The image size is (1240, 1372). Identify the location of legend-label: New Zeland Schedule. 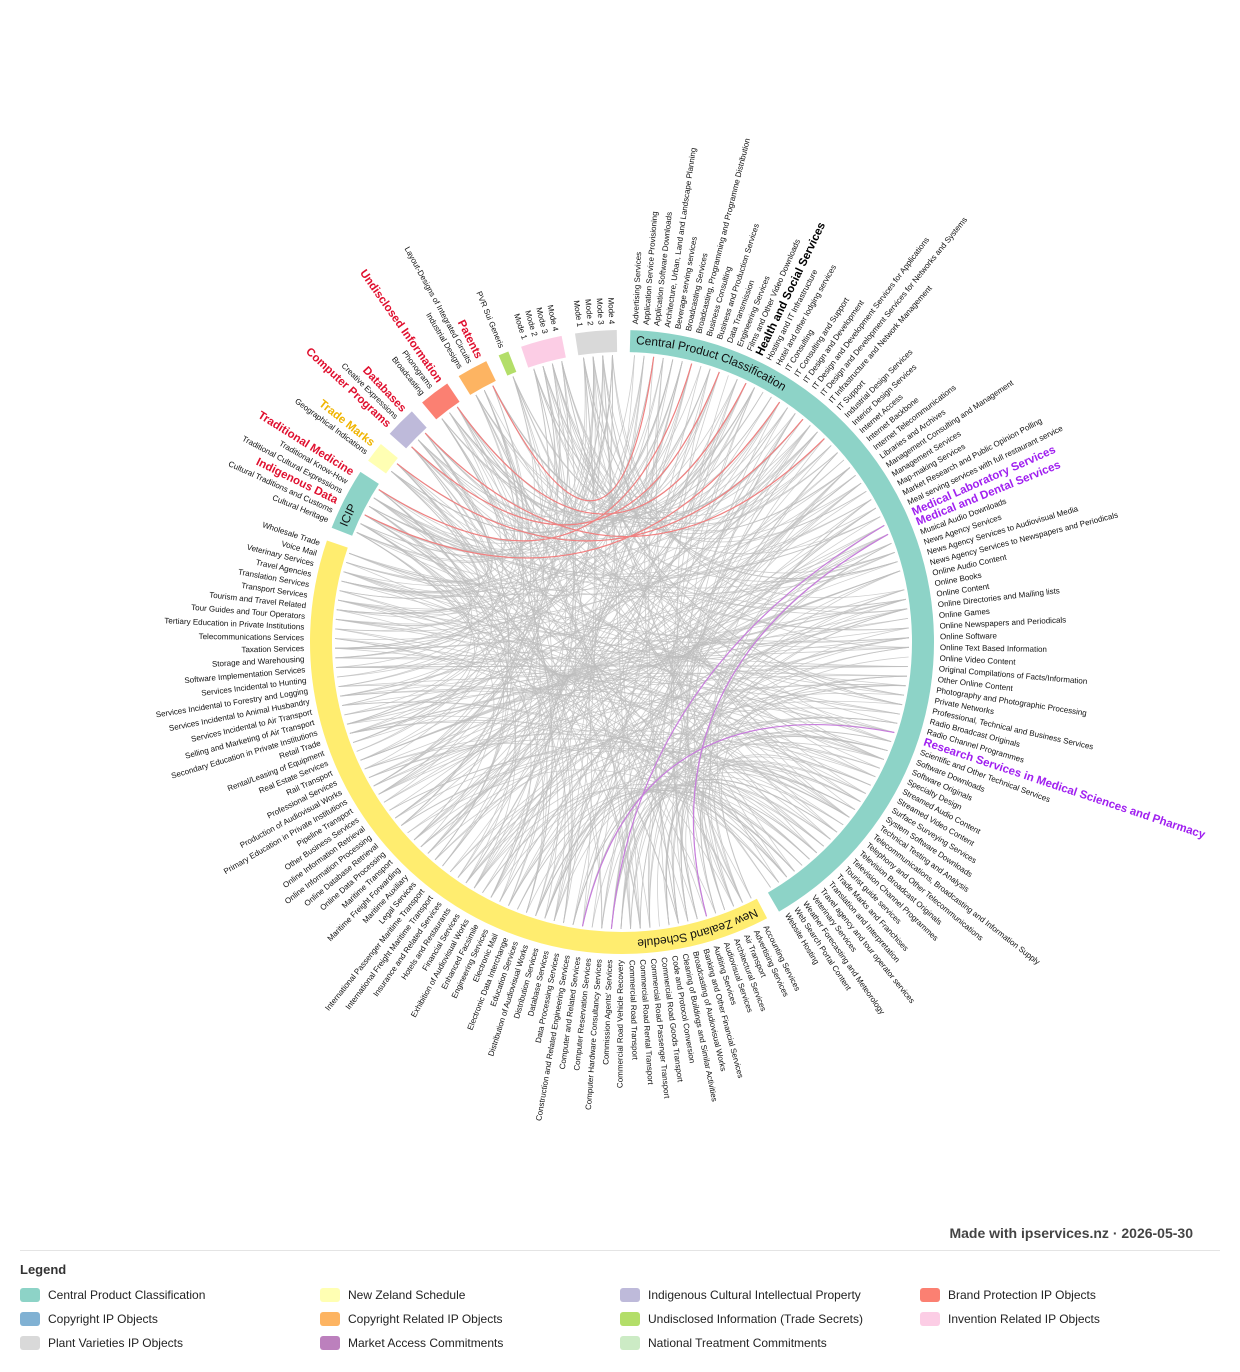
(407, 1295).